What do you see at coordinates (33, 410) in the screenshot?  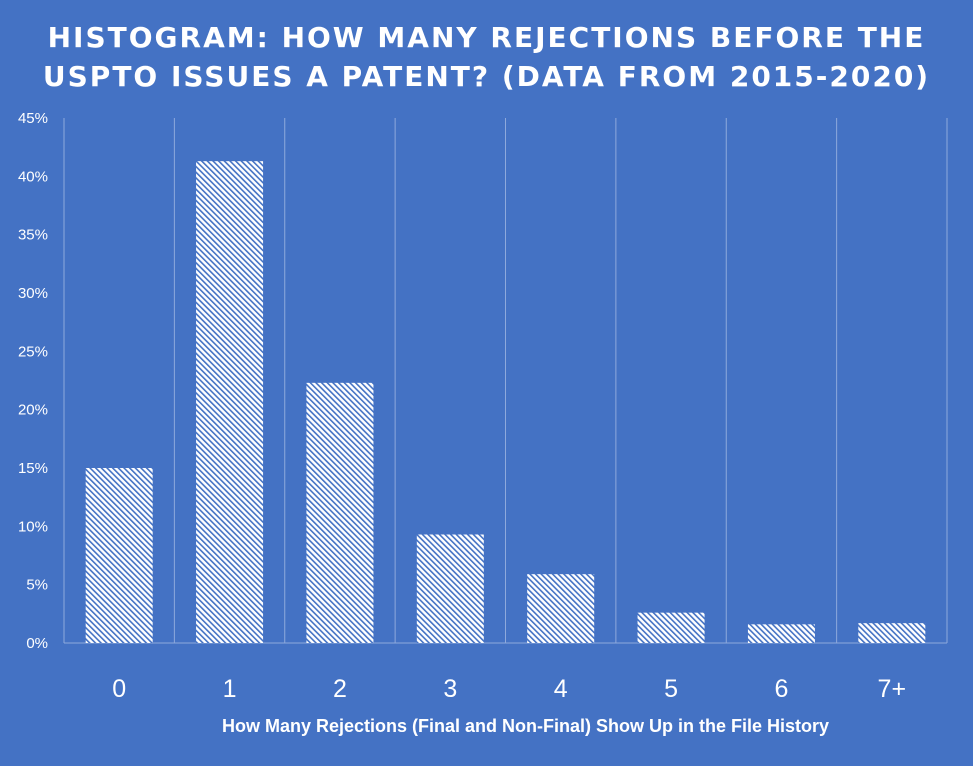 I see `y-tick-label: 20%` at bounding box center [33, 410].